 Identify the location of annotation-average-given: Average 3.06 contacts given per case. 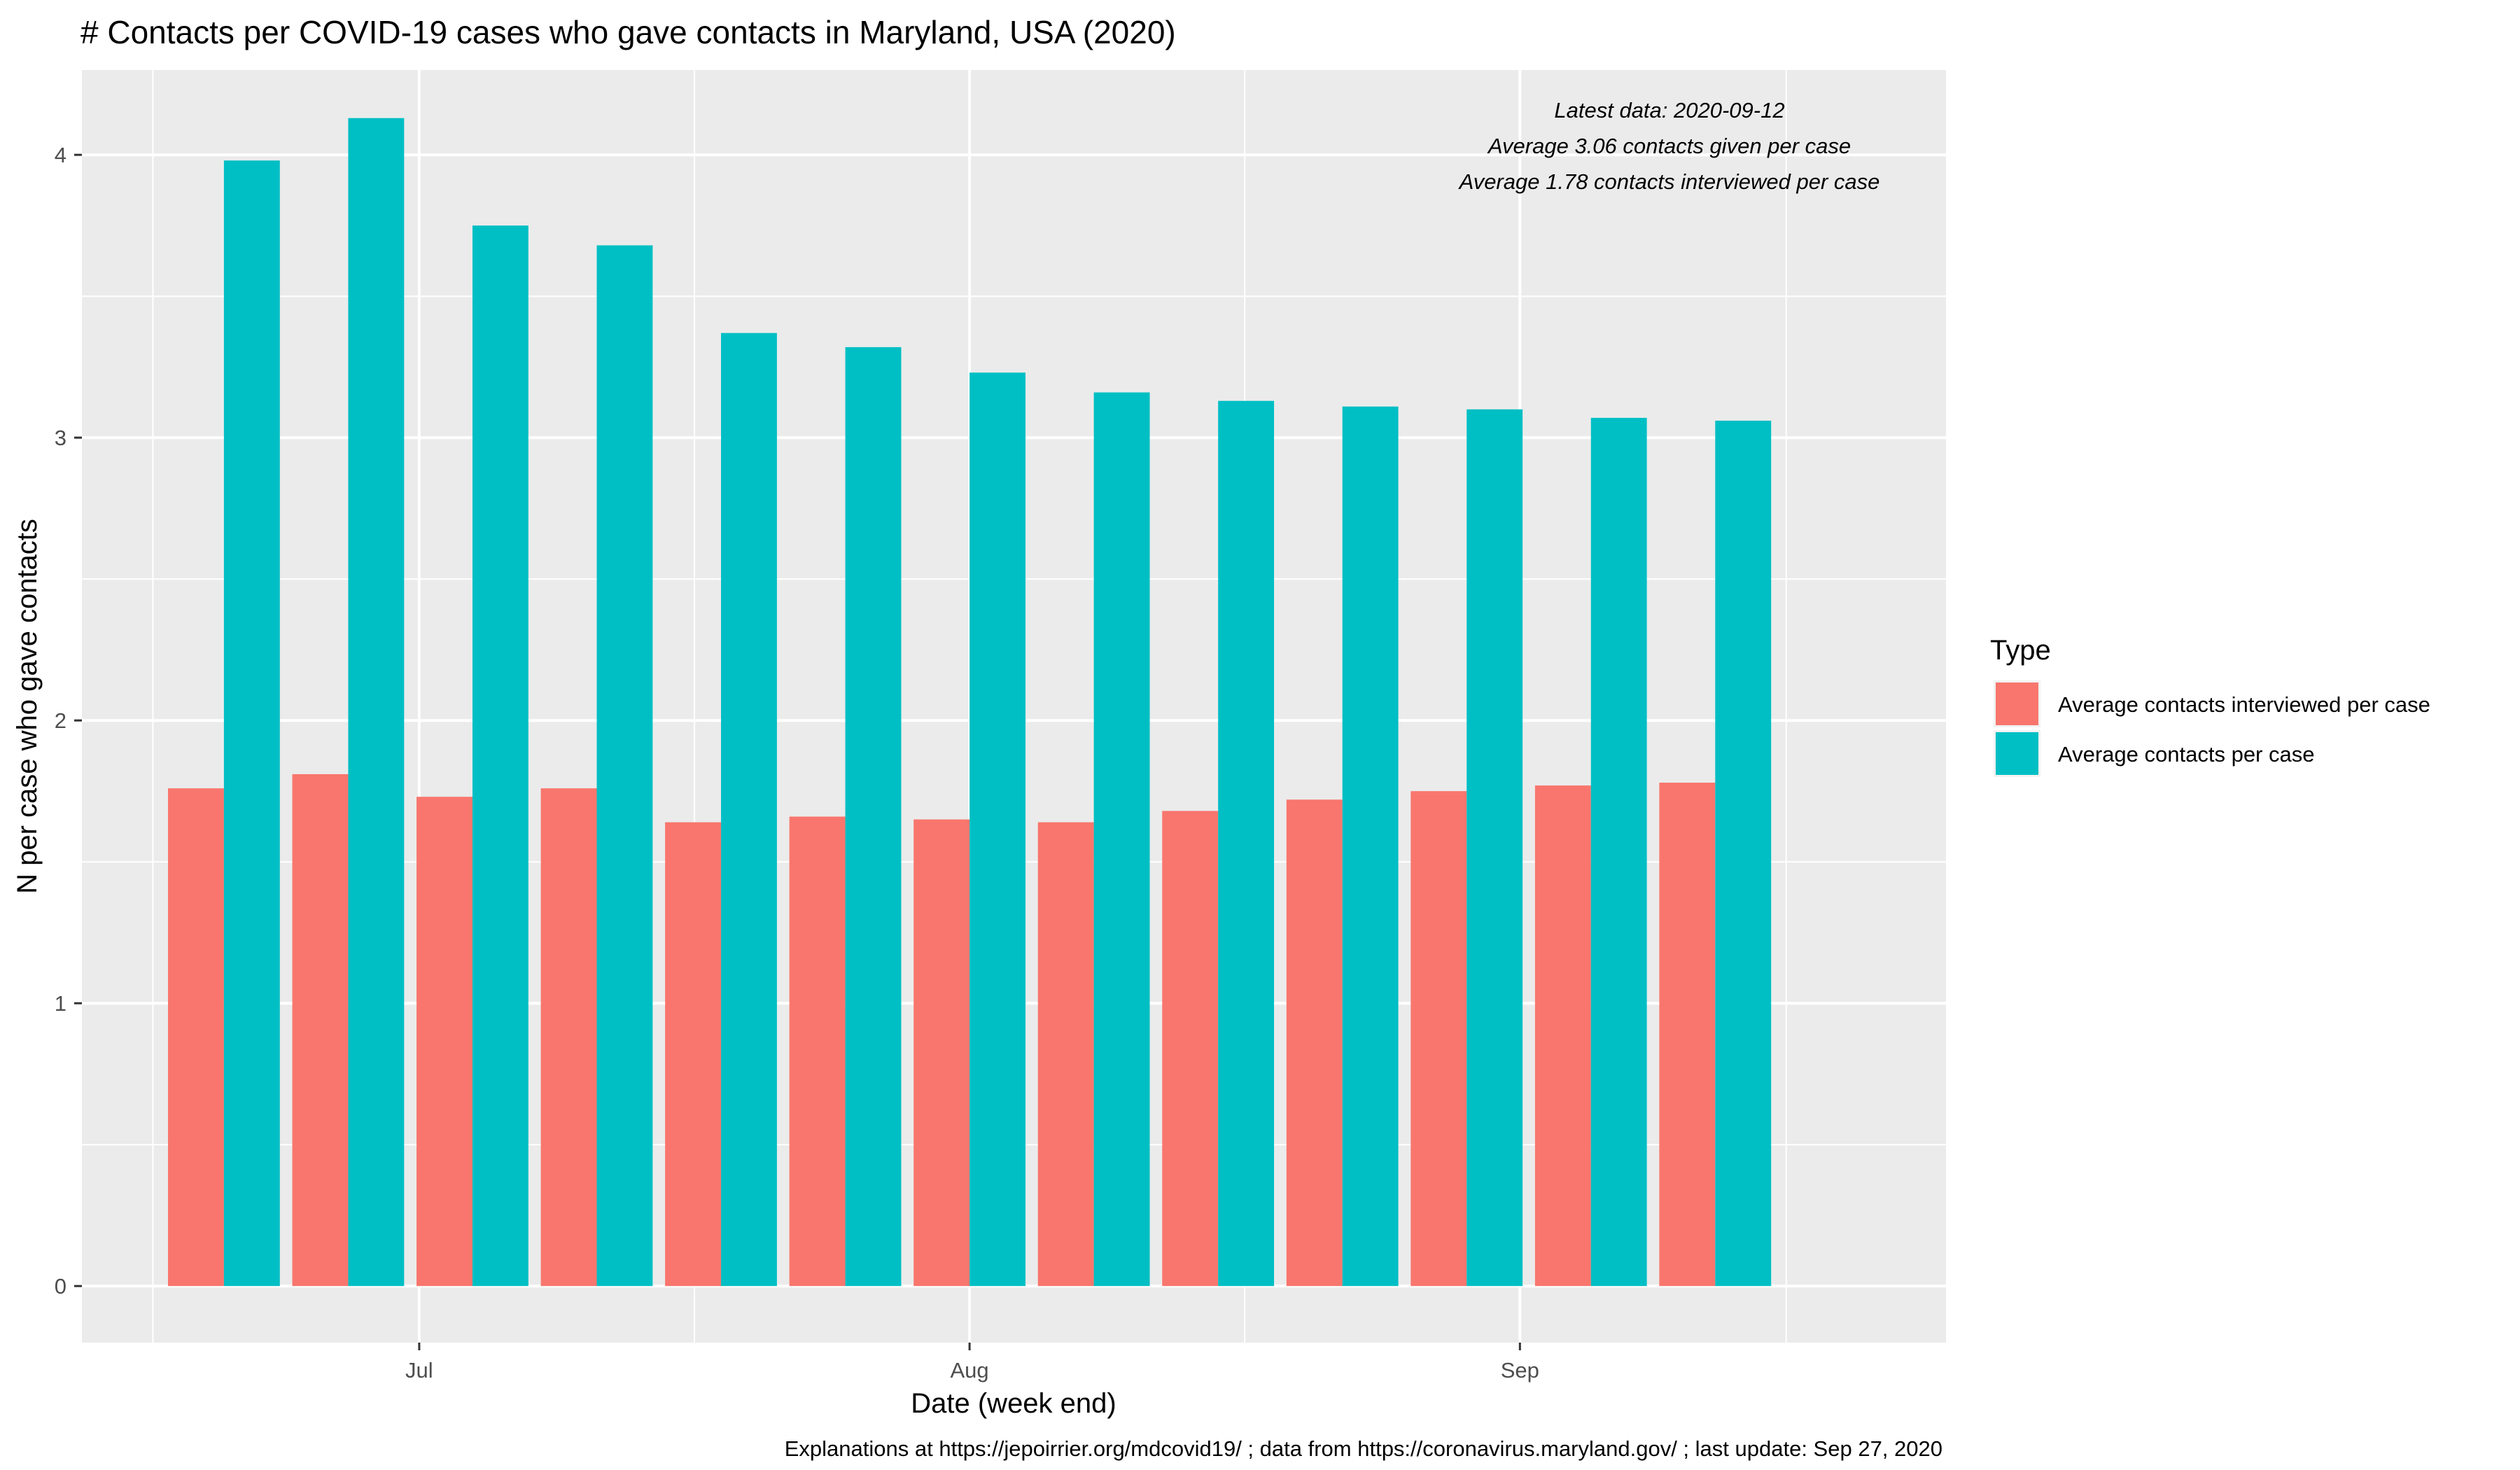
(1669, 146).